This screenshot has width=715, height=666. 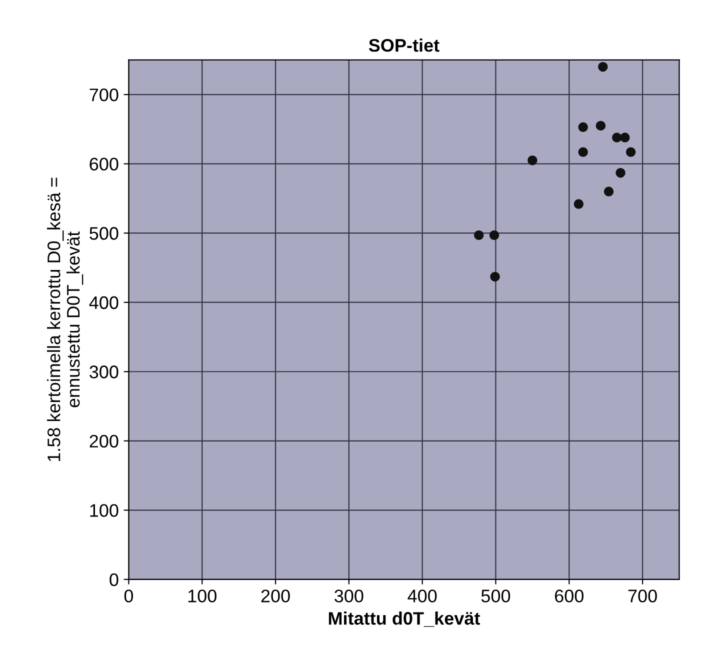 What do you see at coordinates (569, 596) in the screenshot?
I see `x-tick-label: 600` at bounding box center [569, 596].